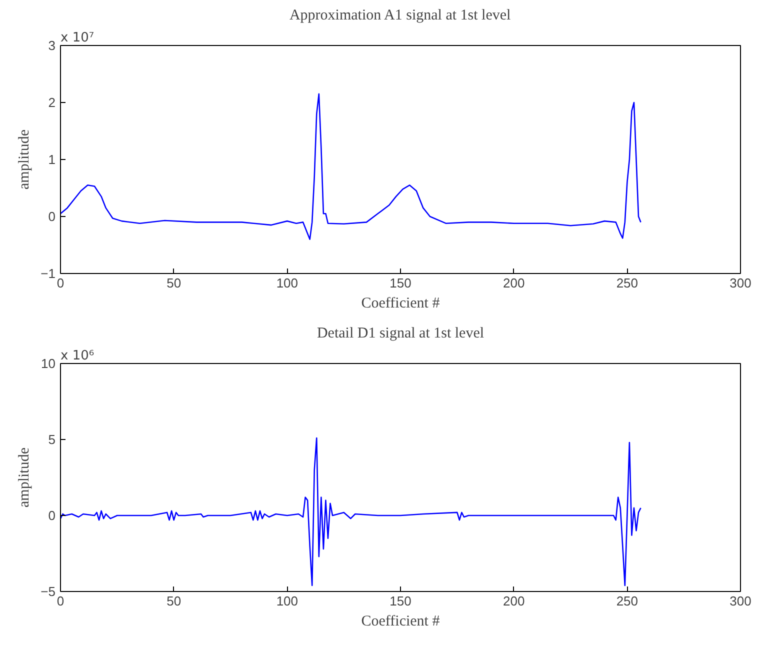 The width and height of the screenshot is (765, 646). I want to click on y-tick-label: 10, so click(48, 363).